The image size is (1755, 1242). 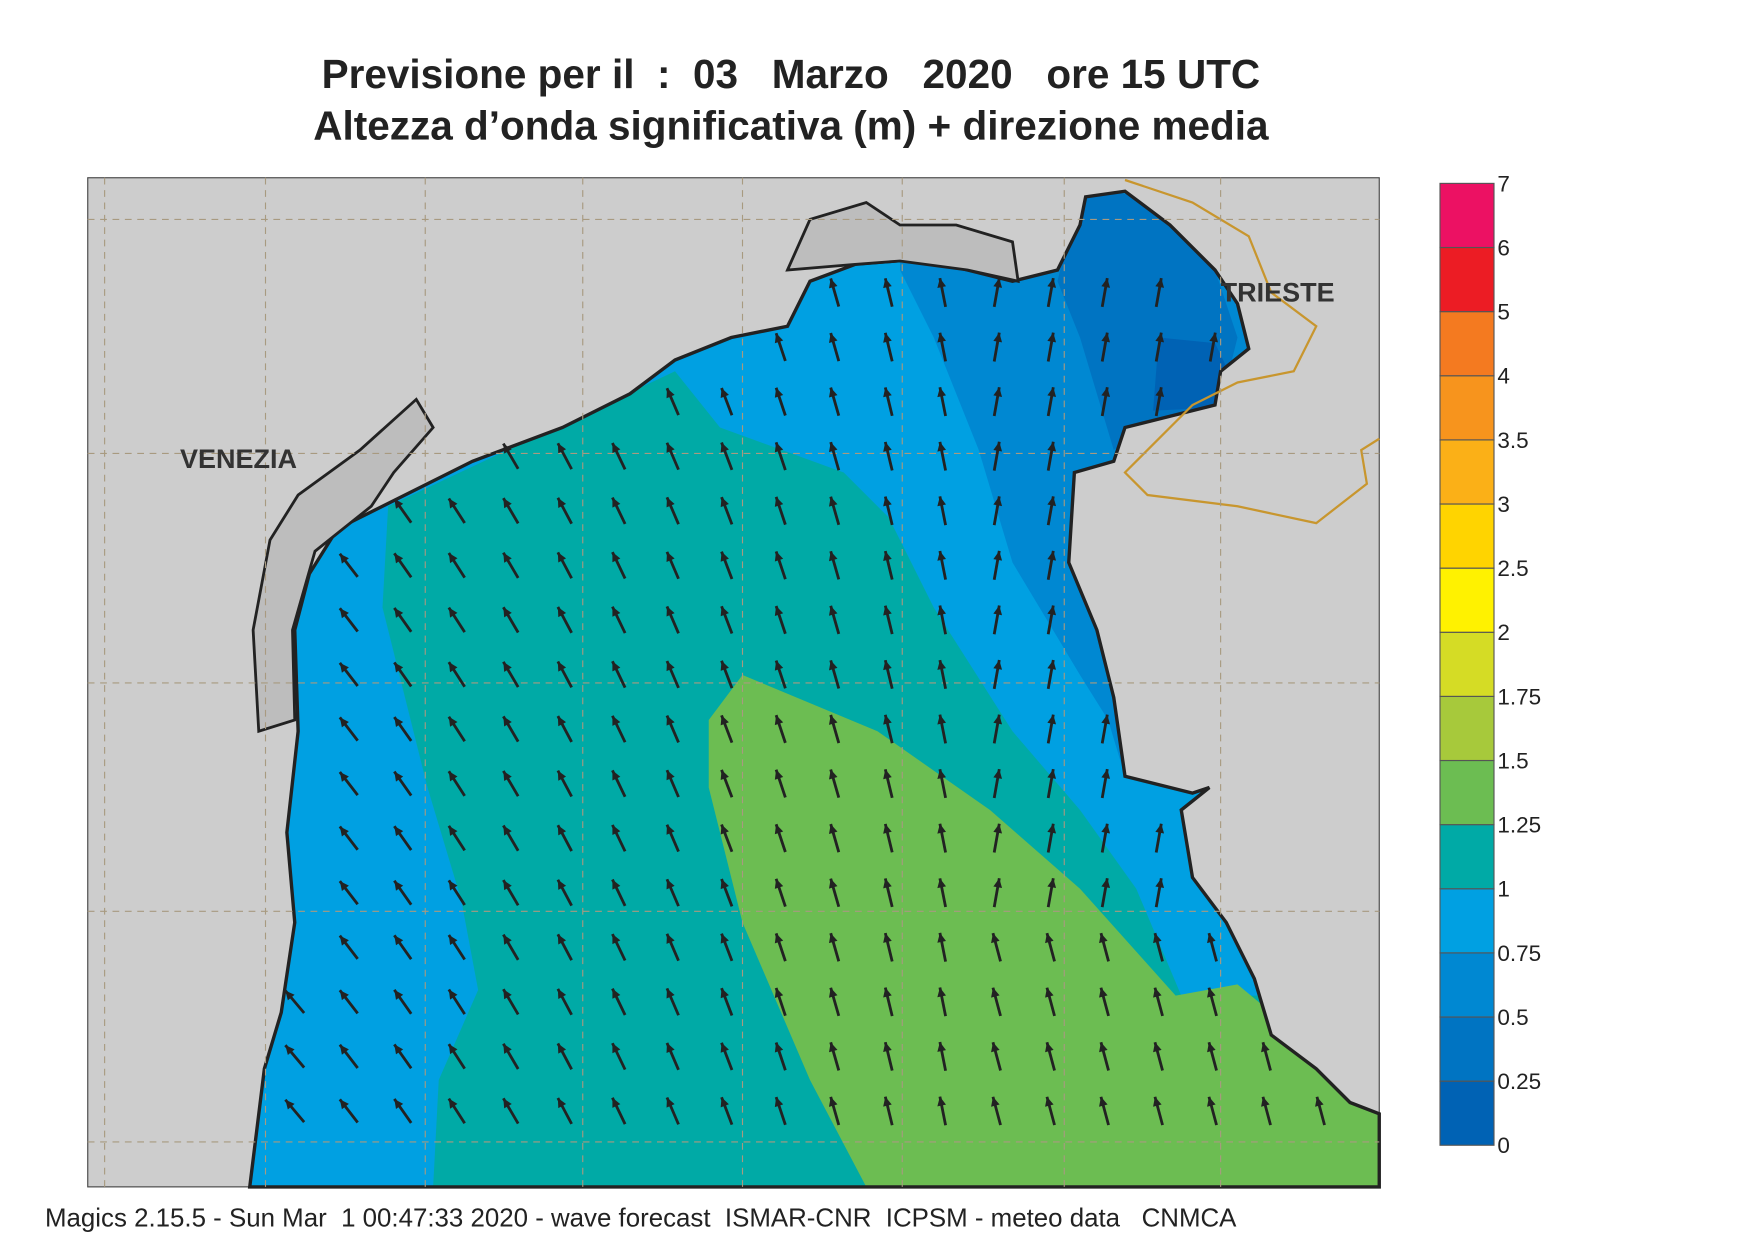 What do you see at coordinates (1519, 825) in the screenshot?
I see `colorbar-label: 1.25` at bounding box center [1519, 825].